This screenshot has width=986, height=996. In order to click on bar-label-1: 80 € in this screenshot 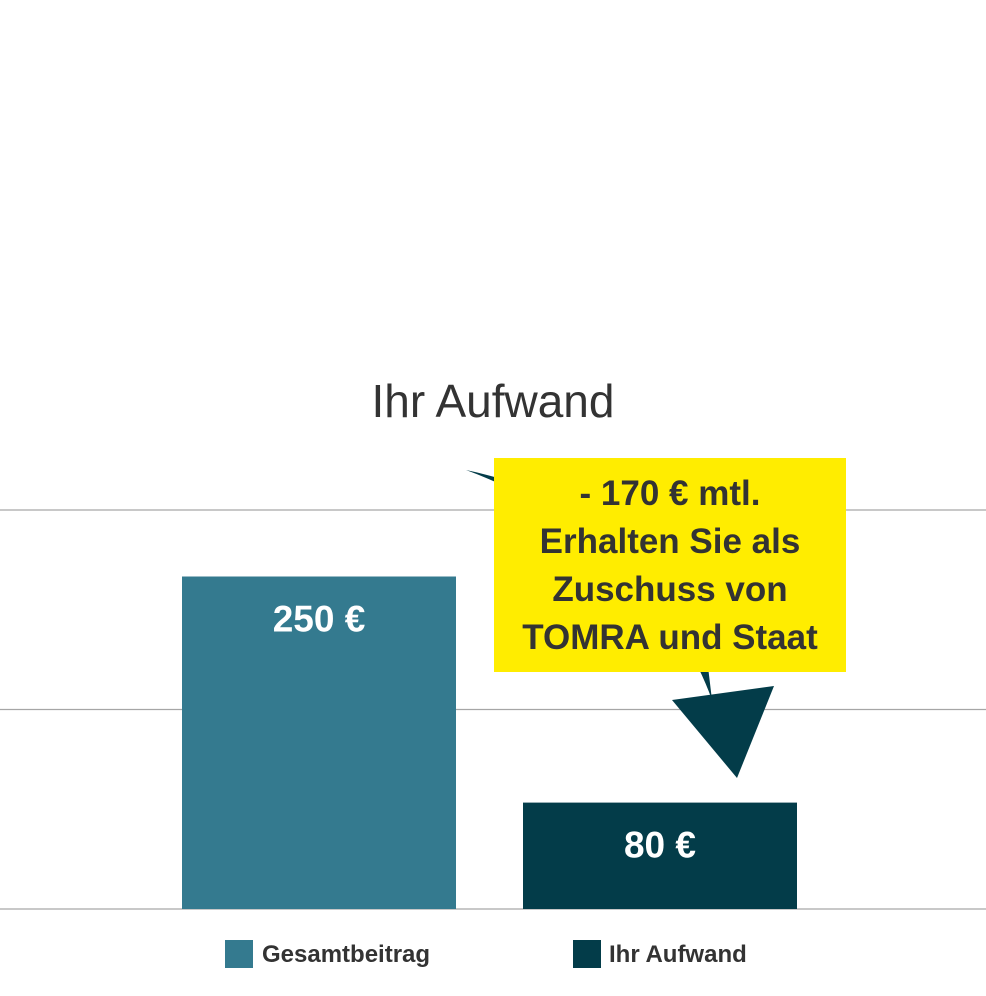, I will do `click(660, 845)`.